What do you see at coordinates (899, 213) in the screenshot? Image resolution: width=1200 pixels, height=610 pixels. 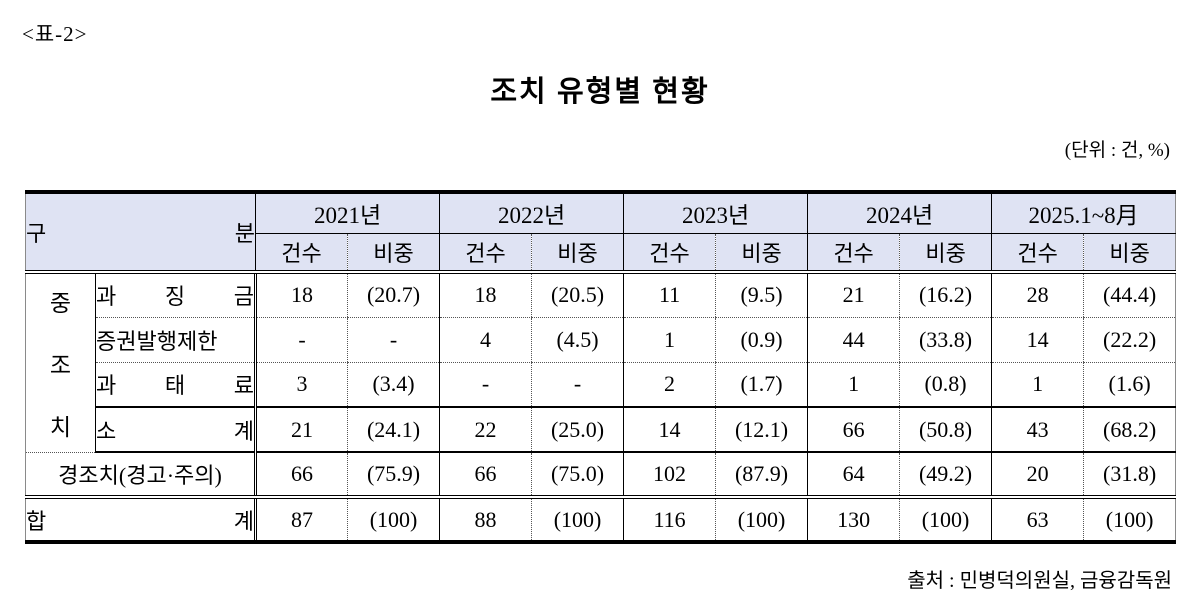 I see `col-header-2024: 2024년` at bounding box center [899, 213].